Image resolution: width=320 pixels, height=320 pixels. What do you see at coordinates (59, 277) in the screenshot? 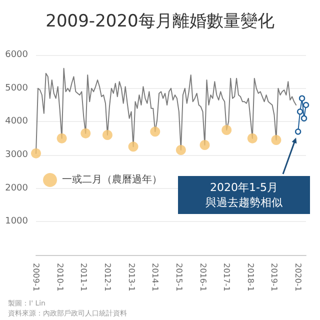
I see `x-tick-label: 2010-1` at bounding box center [59, 277].